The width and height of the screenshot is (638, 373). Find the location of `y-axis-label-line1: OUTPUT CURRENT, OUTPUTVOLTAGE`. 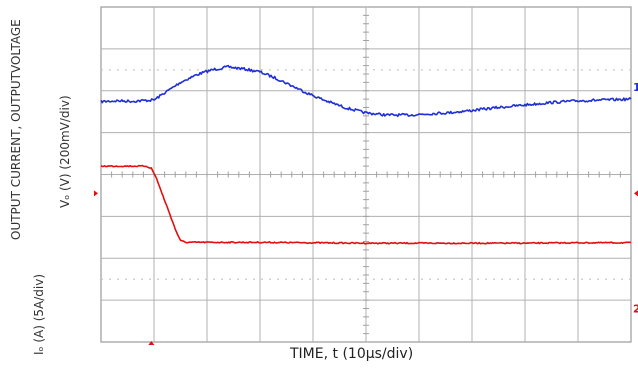

y-axis-label-line1: OUTPUT CURRENT, OUTPUTVOLTAGE is located at coordinates (16, 129).